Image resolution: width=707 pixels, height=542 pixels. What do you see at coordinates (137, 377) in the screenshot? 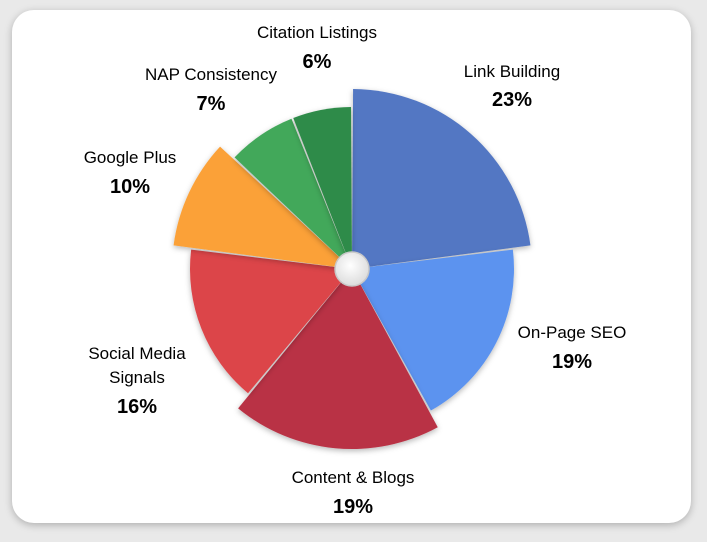
I see `label-social-media-signals-line2: Signals` at bounding box center [137, 377].